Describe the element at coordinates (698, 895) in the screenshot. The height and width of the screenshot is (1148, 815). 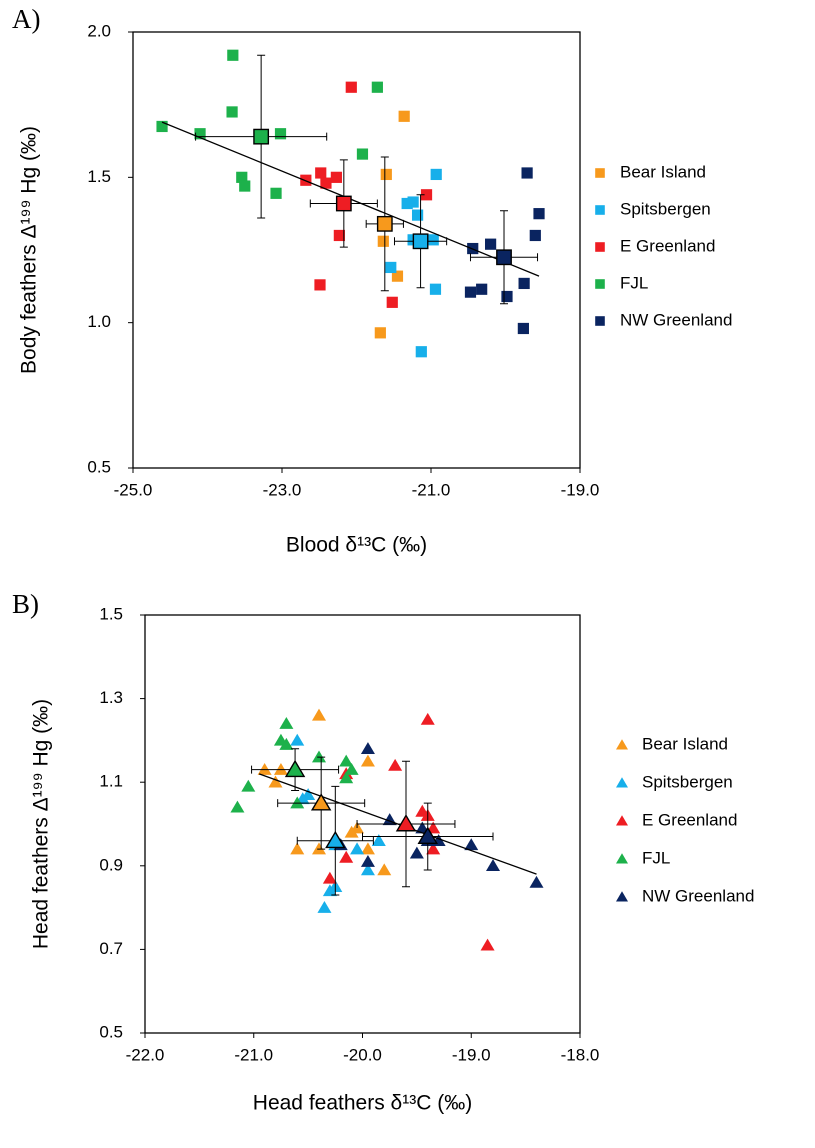
I see `legend-label: NW Greenland` at that location.